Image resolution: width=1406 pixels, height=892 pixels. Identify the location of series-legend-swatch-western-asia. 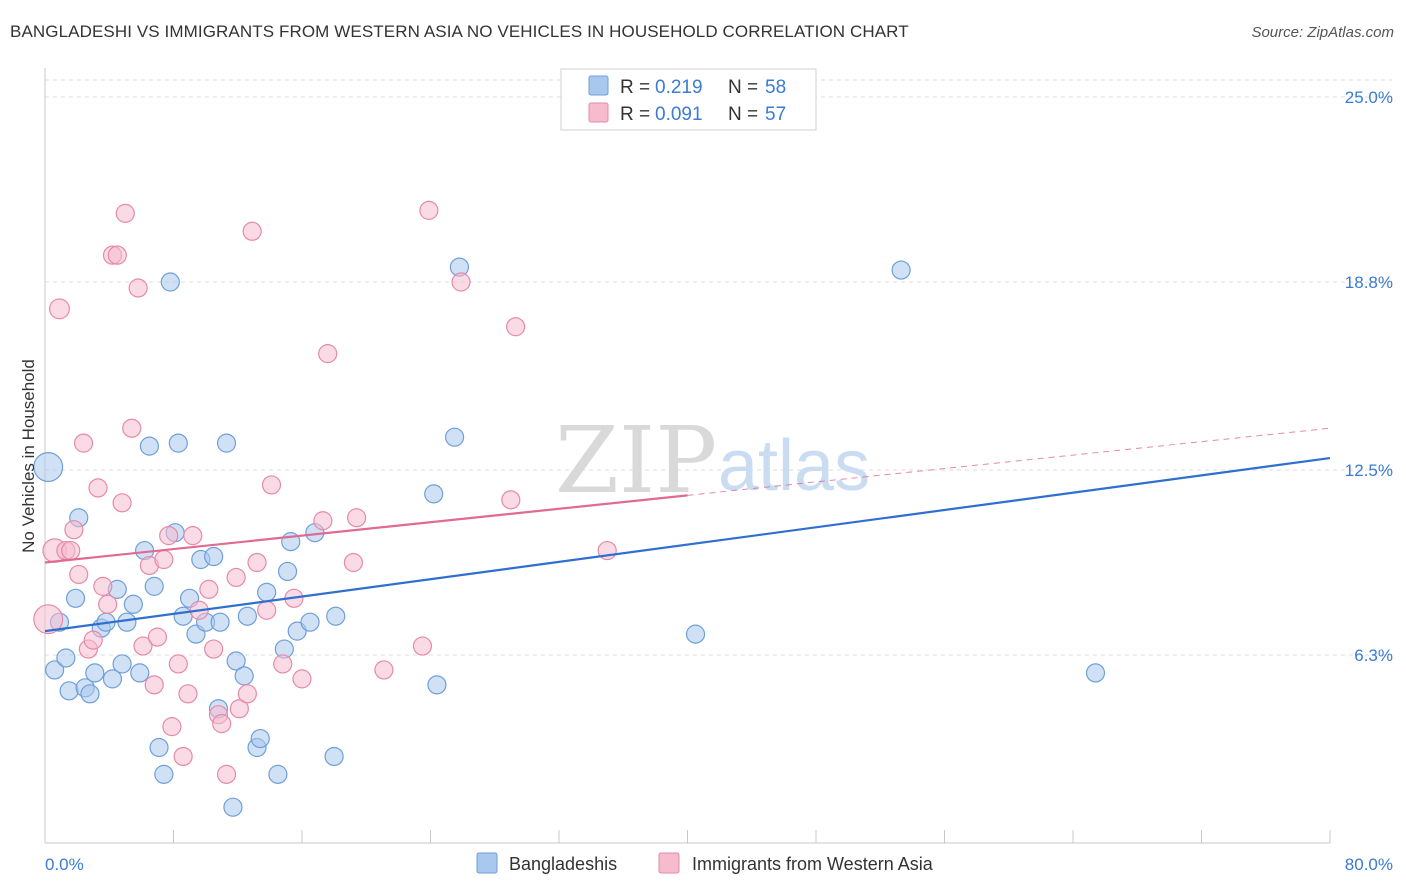
(669, 863).